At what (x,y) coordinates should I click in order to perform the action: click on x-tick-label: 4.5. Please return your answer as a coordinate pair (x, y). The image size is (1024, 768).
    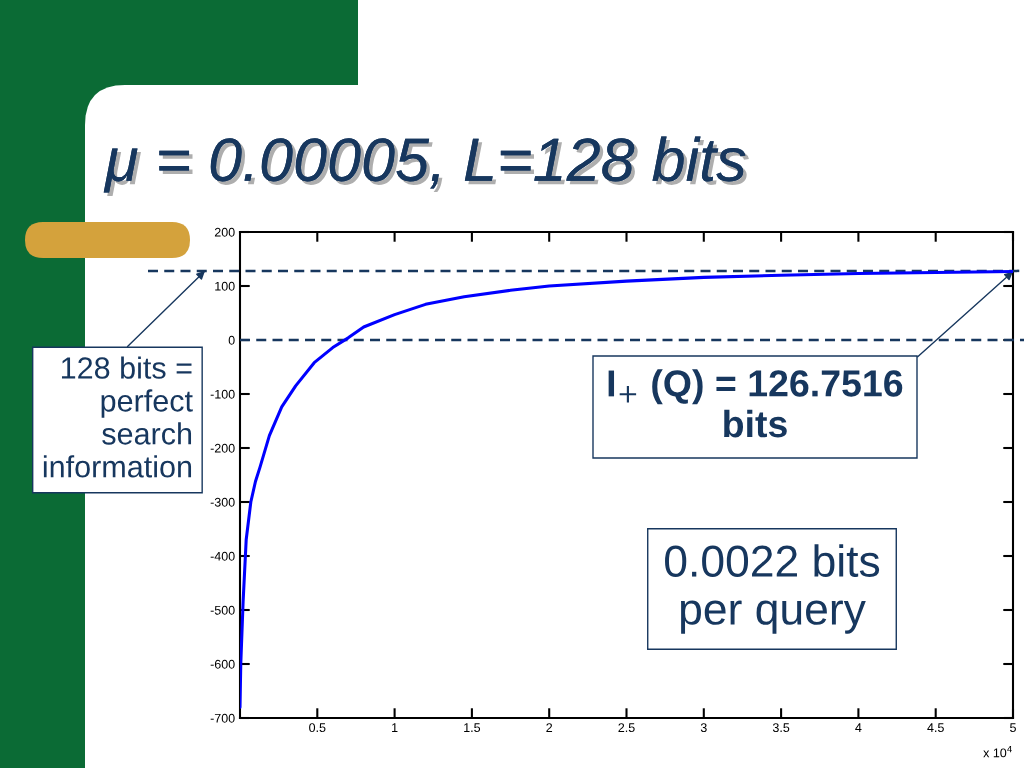
    Looking at the image, I should click on (935, 728).